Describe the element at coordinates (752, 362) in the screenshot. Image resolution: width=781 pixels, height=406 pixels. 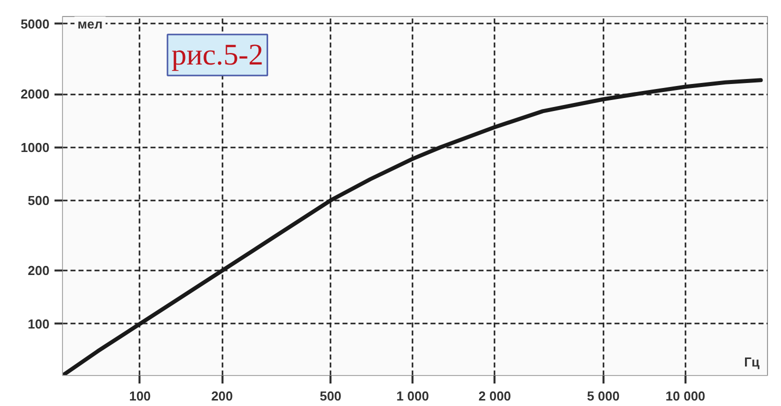
I see `x-axis-title: Гц` at that location.